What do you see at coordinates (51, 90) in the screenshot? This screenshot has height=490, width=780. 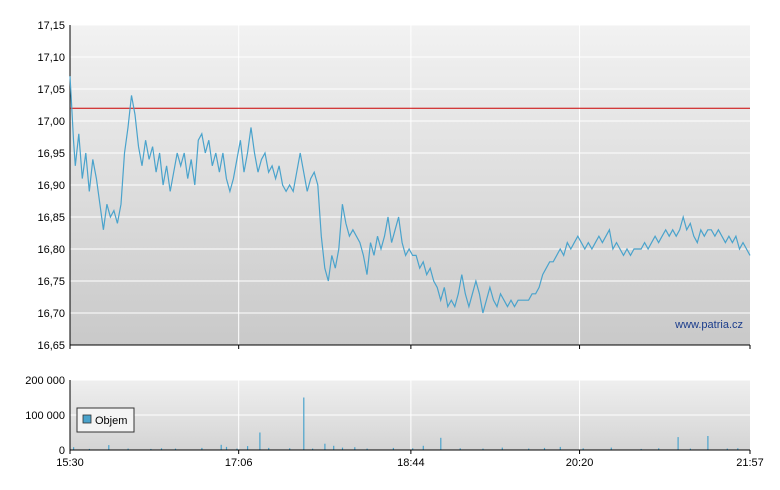 I see `price-y-tick-label: 17,05` at bounding box center [51, 90].